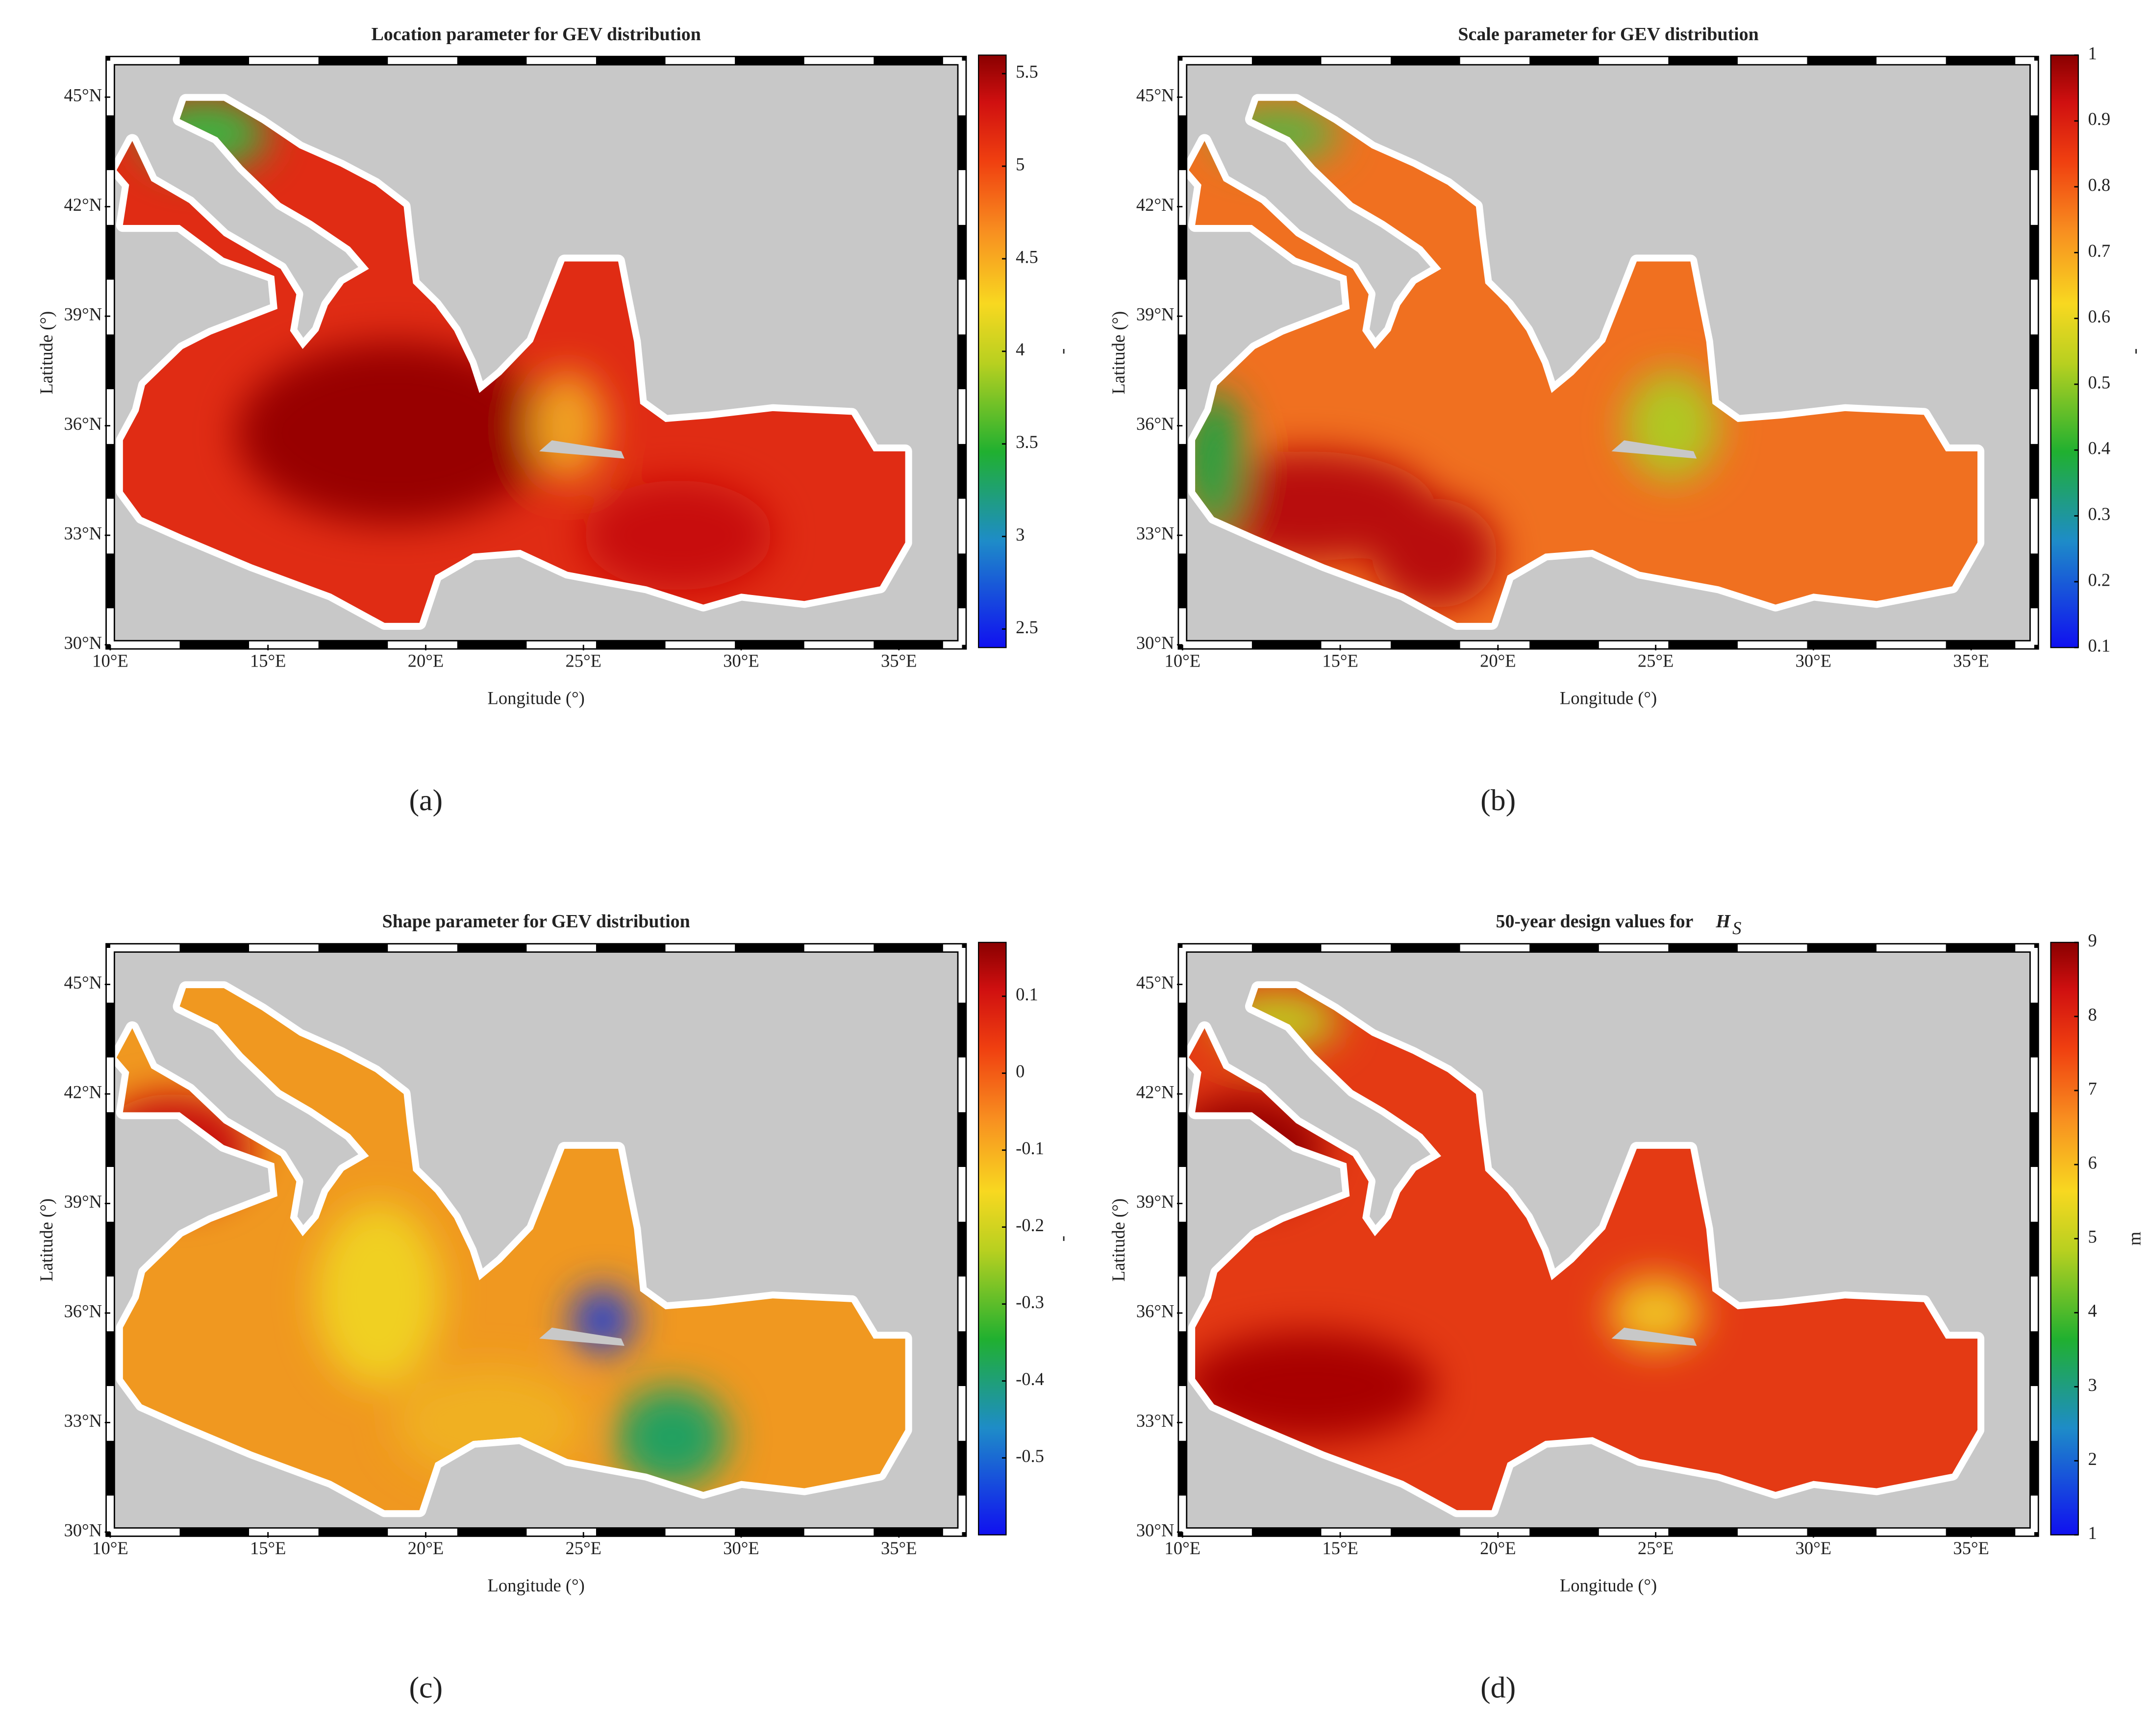 This screenshot has height=1736, width=2150. Describe the element at coordinates (2092, 1014) in the screenshot. I see `colorbar-tick-label: 8` at that location.